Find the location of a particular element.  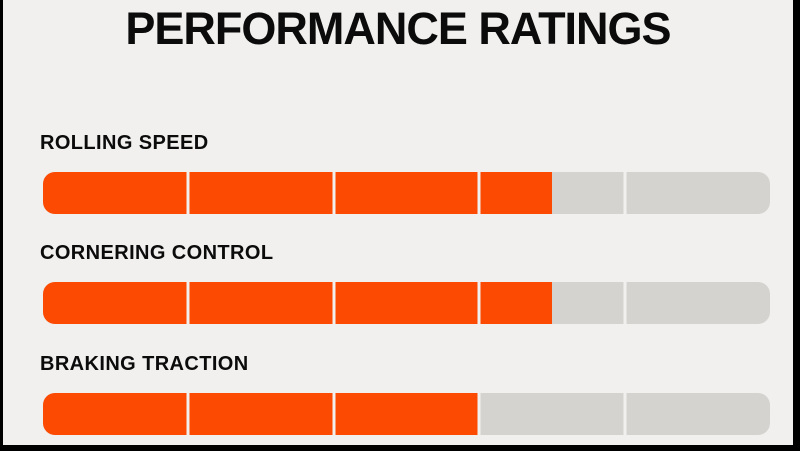

rating-label: CORNERING CONTROL is located at coordinates (157, 253).